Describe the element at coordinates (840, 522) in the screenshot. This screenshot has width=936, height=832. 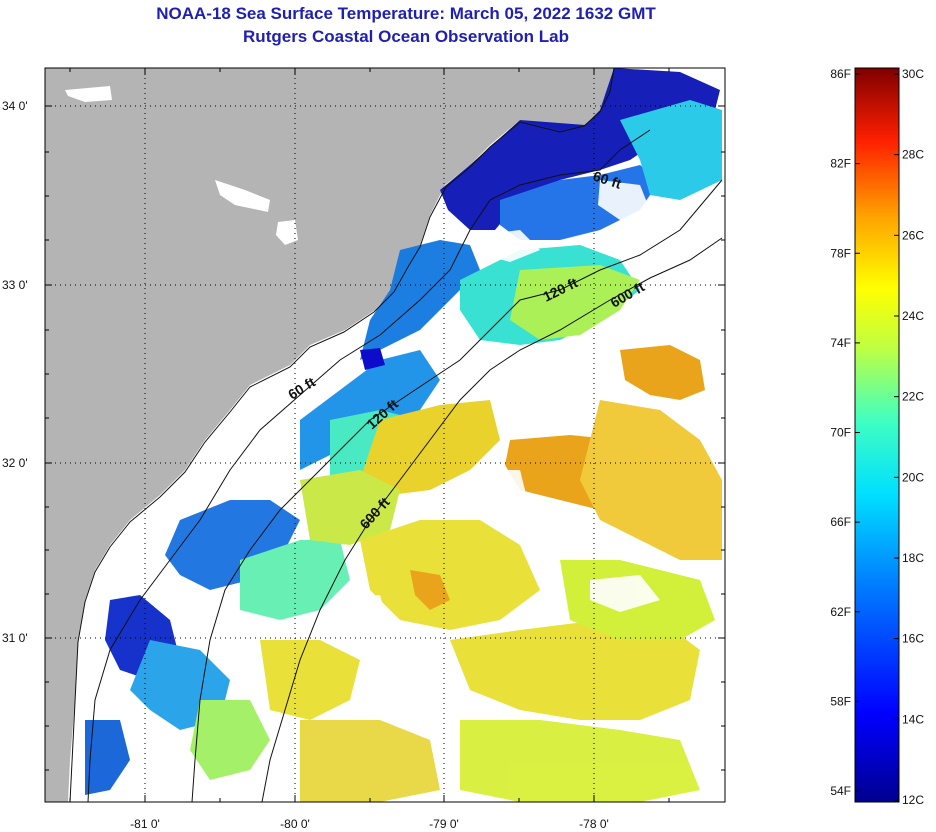
I see `colorbar-label-f: 66F` at that location.